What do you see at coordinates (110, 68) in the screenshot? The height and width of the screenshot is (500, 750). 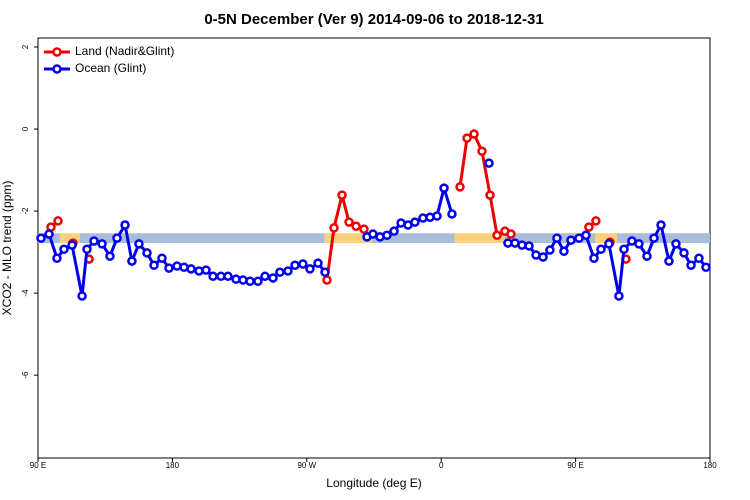 I see `legend-label: Ocean (Glint)` at bounding box center [110, 68].